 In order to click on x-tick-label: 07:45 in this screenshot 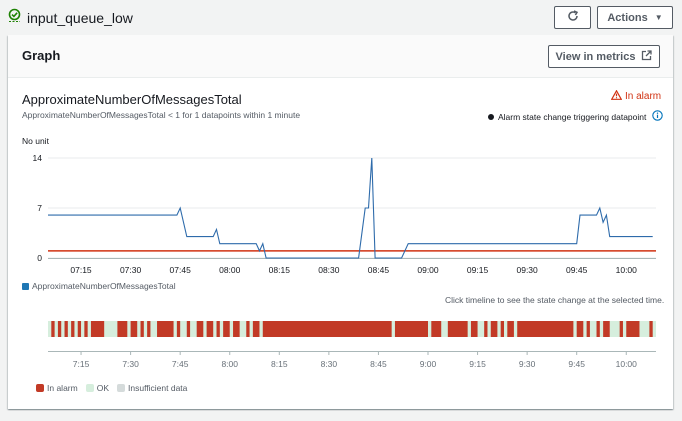, I will do `click(181, 270)`.